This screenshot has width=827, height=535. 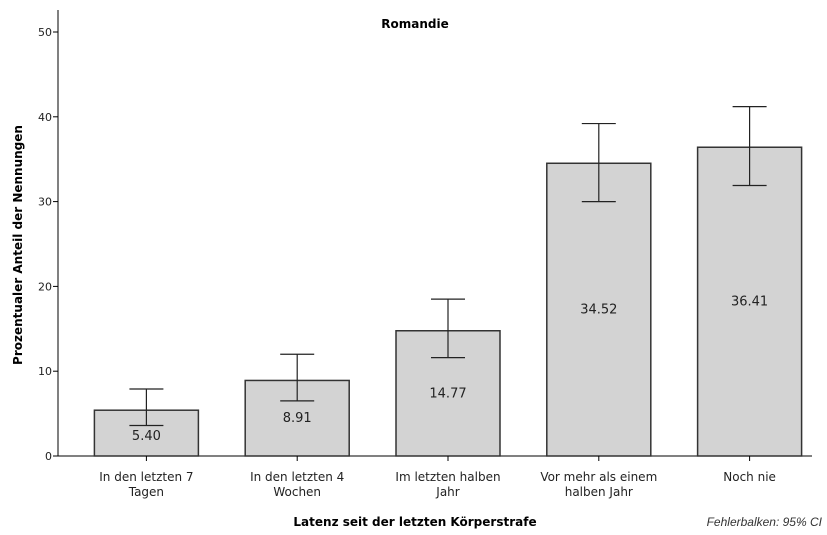 I want to click on x-tick-label: halben Jahr, so click(x=599, y=492).